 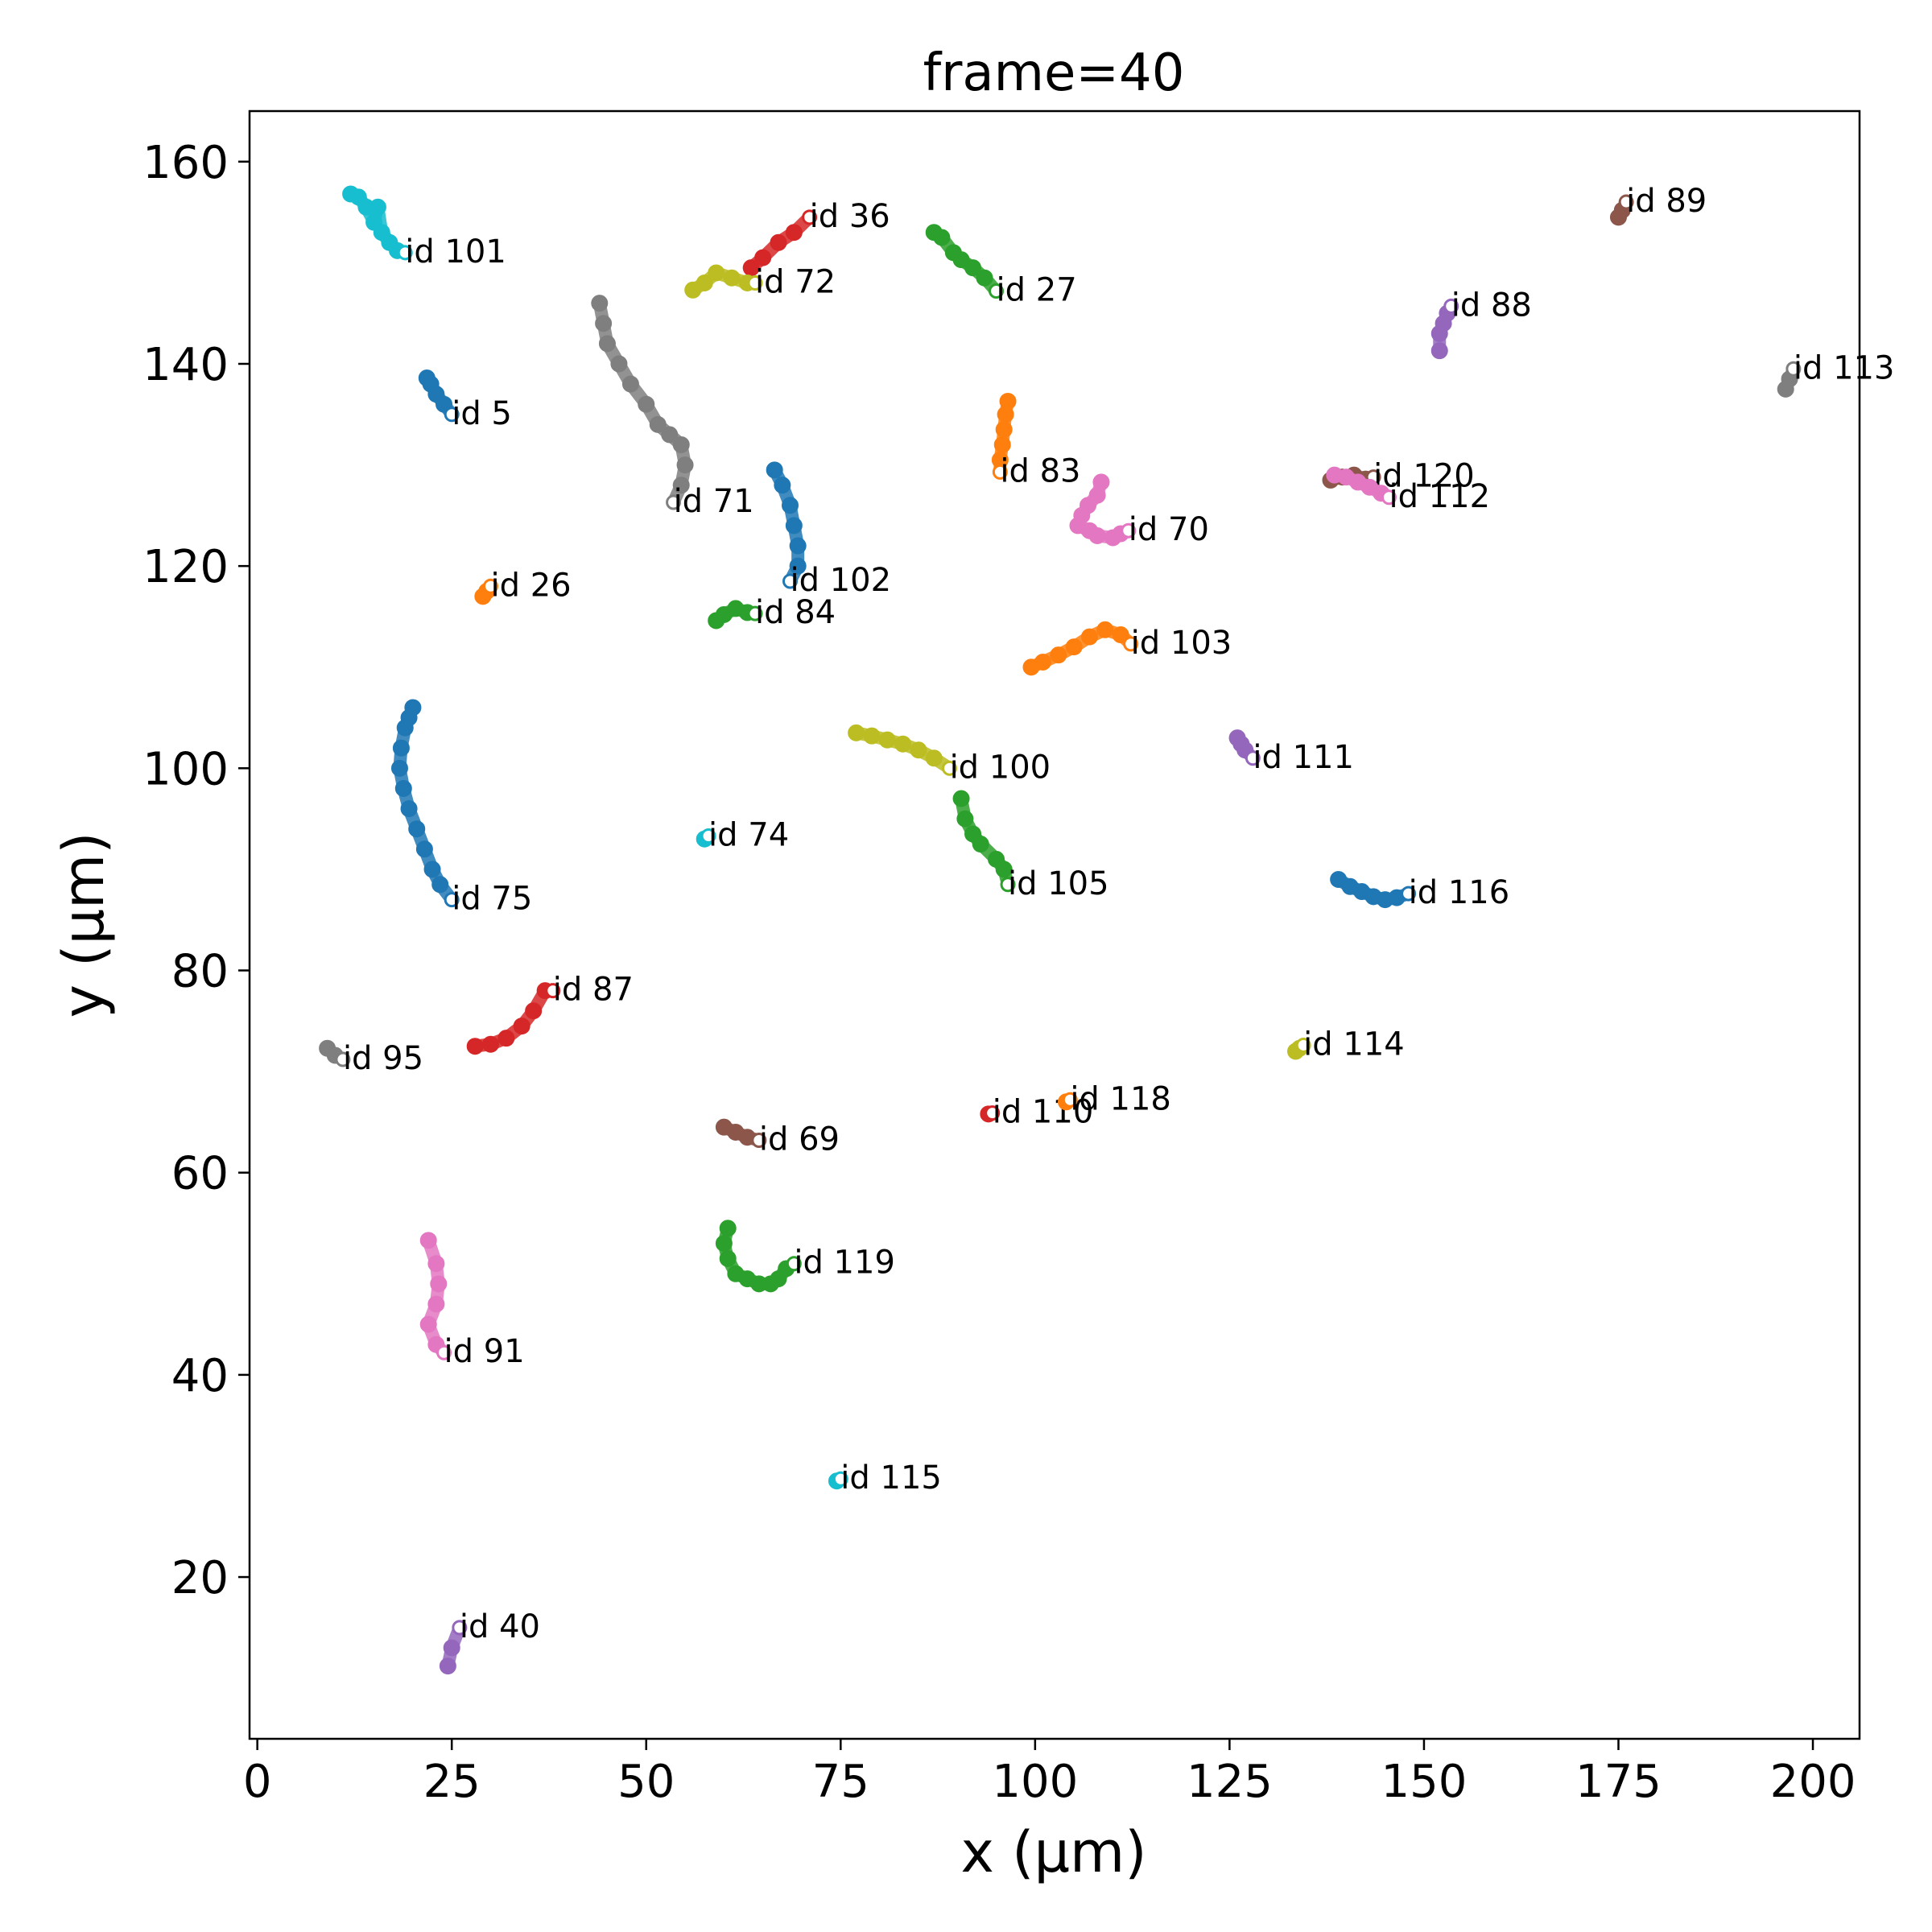 I want to click on track-label: id 116, so click(x=1459, y=892).